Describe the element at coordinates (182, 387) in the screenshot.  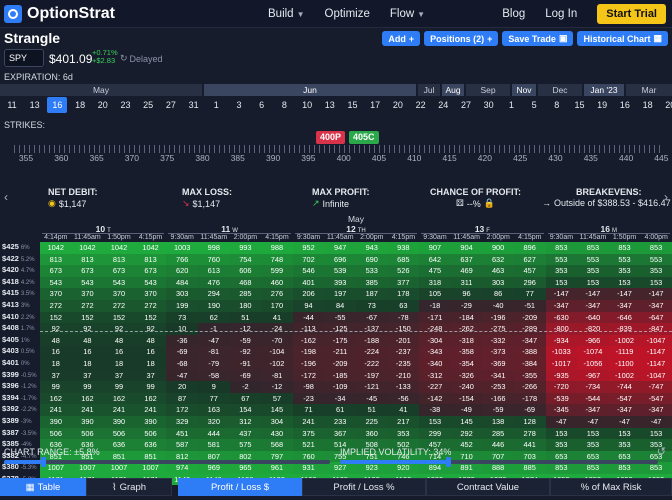
I see `pl-cell: 20` at that location.